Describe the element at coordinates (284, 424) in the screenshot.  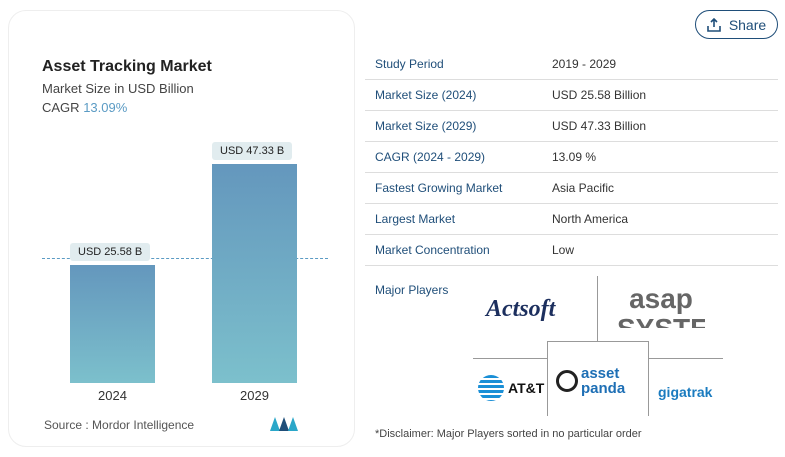
I see `mordor-logo-icon` at that location.